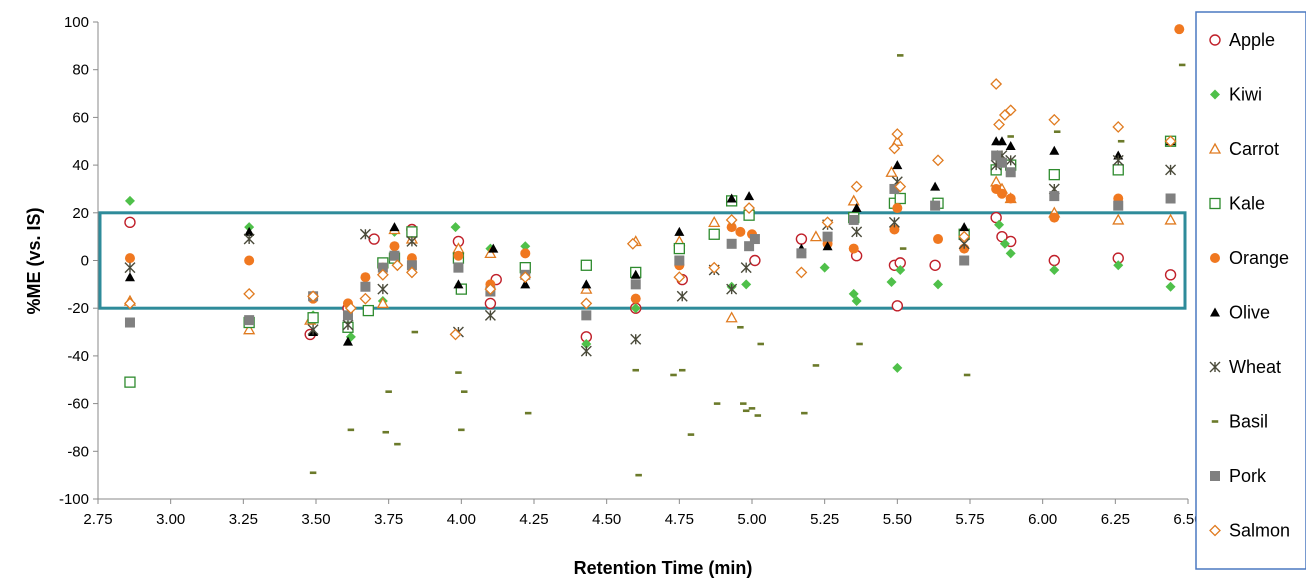 Image resolution: width=1306 pixels, height=581 pixels. What do you see at coordinates (751, 519) in the screenshot?
I see `x-tick-label: 5.00` at bounding box center [751, 519].